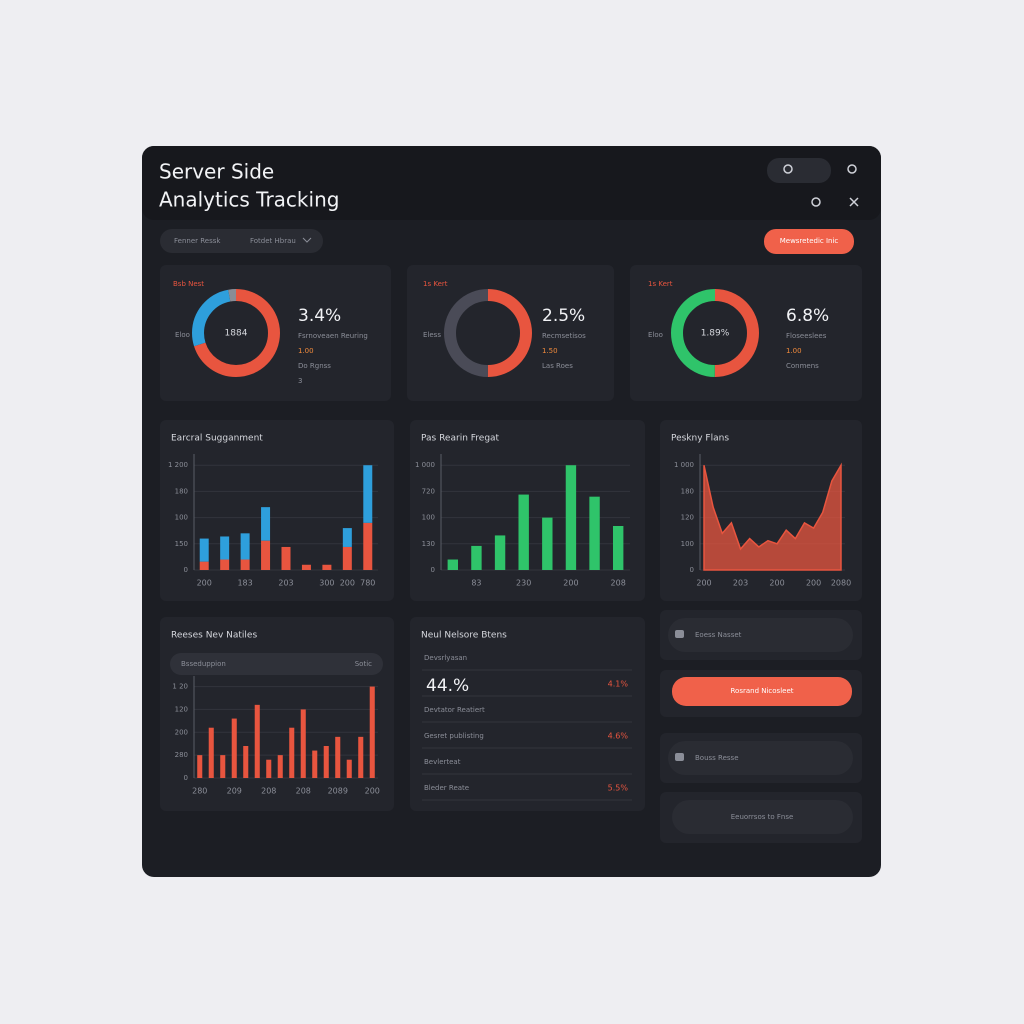 Image resolution: width=1024 pixels, height=1024 pixels. Describe the element at coordinates (306, 351) in the screenshot. I see `kpi-line: 1.00` at that location.